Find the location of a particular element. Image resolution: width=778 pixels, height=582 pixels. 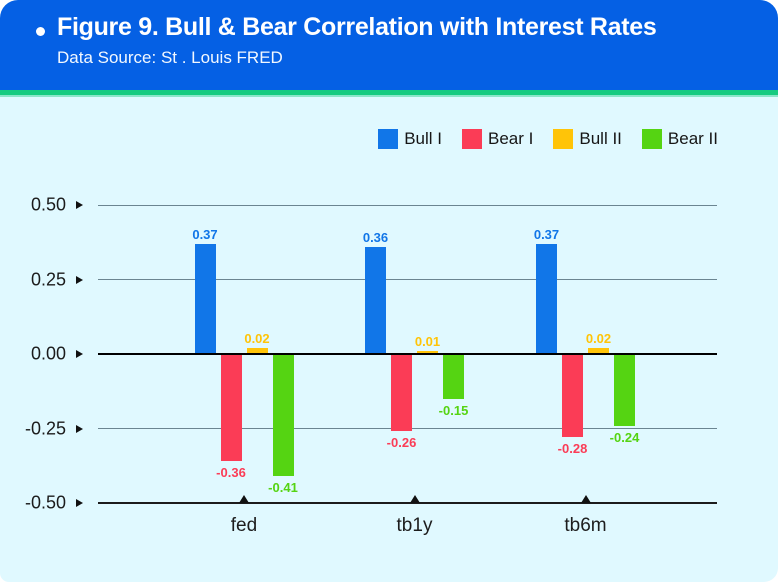

bar-value-label-bear-i: -0.28 is located at coordinates (572, 449).